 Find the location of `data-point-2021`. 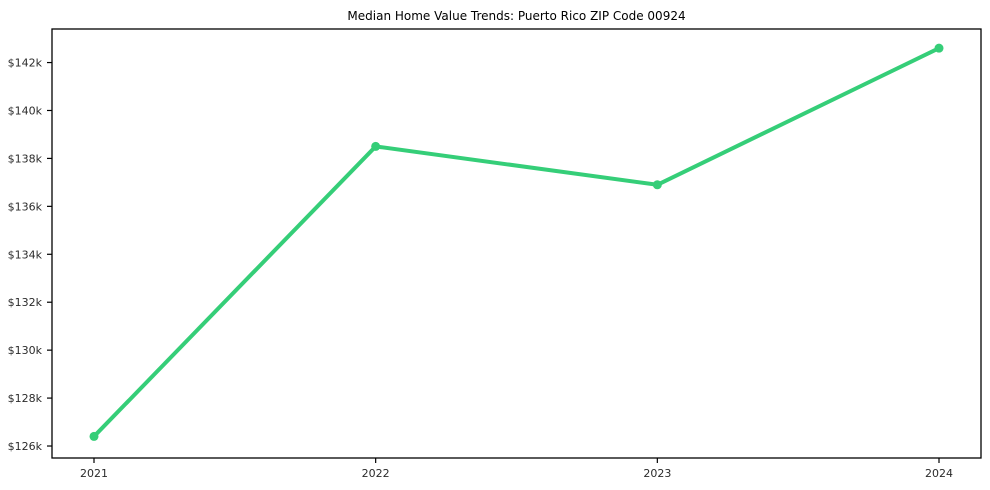

data-point-2021 is located at coordinates (94, 436).